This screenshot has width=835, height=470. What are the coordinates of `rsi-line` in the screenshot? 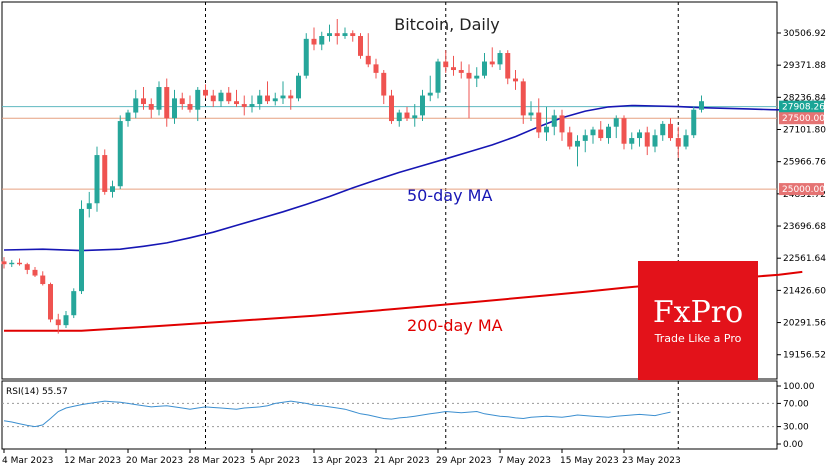 It's located at (337, 414).